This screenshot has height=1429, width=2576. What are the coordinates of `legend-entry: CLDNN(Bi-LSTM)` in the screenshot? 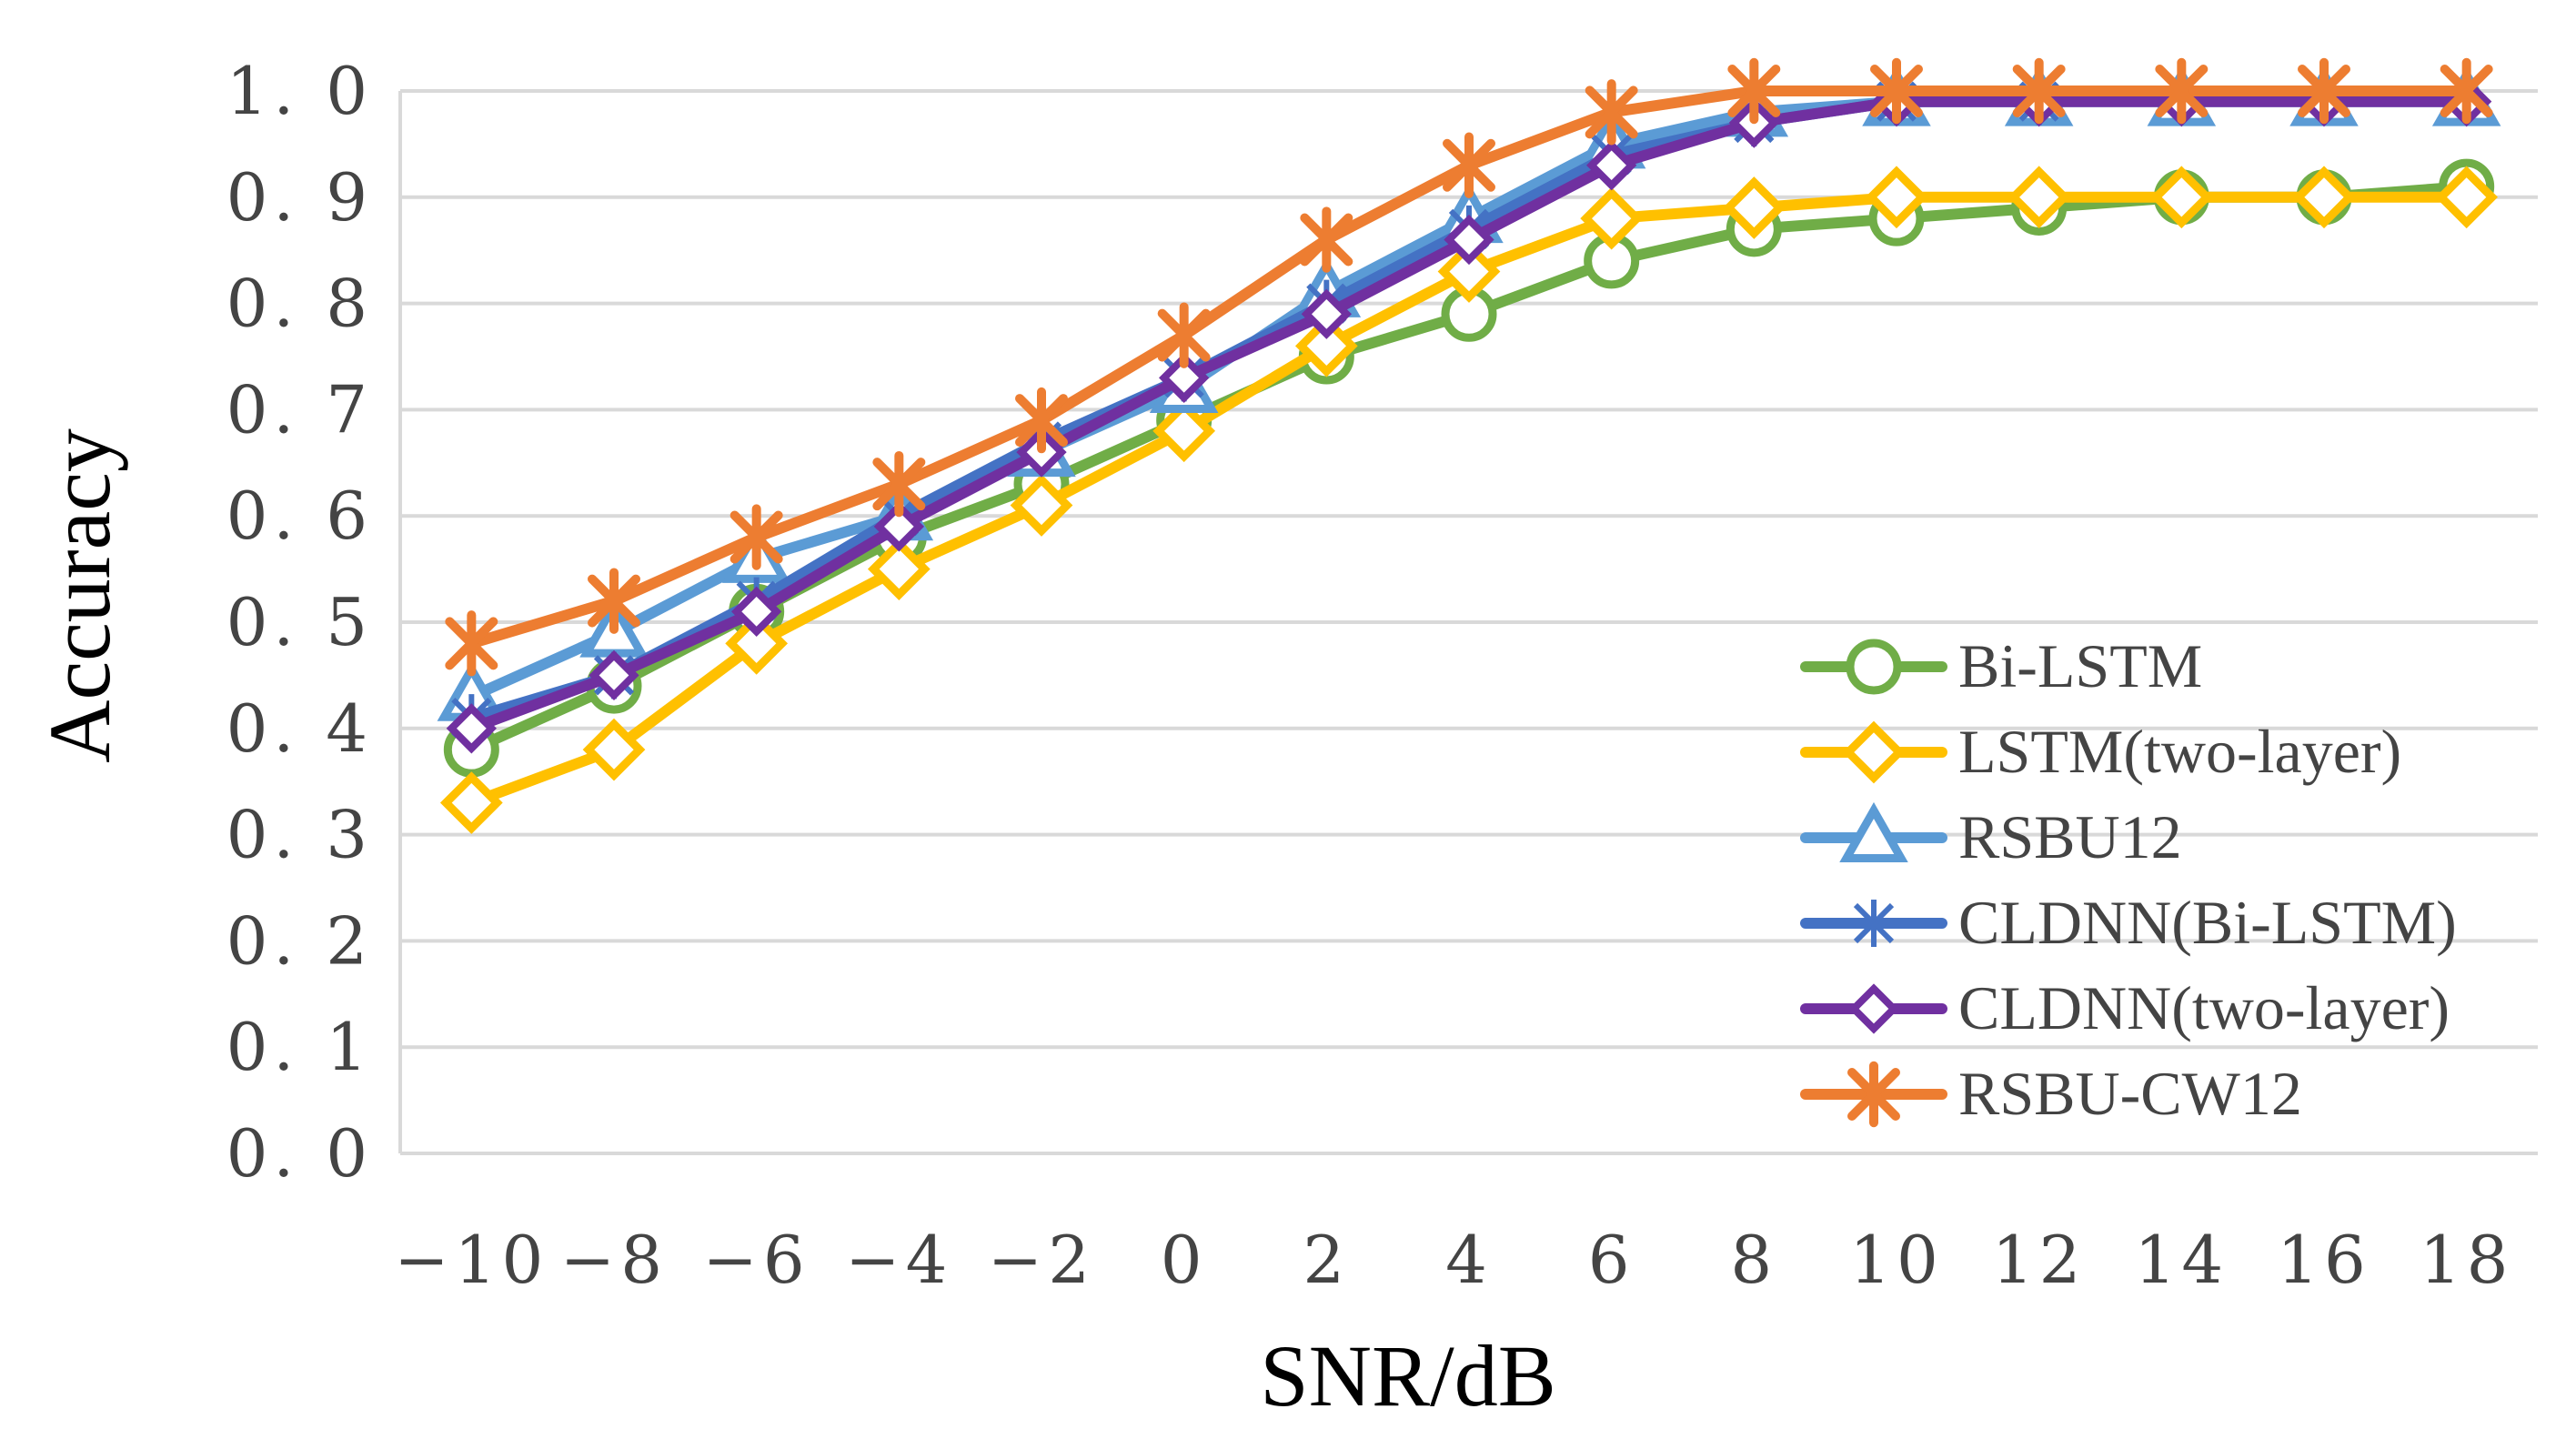 It's located at (2128, 922).